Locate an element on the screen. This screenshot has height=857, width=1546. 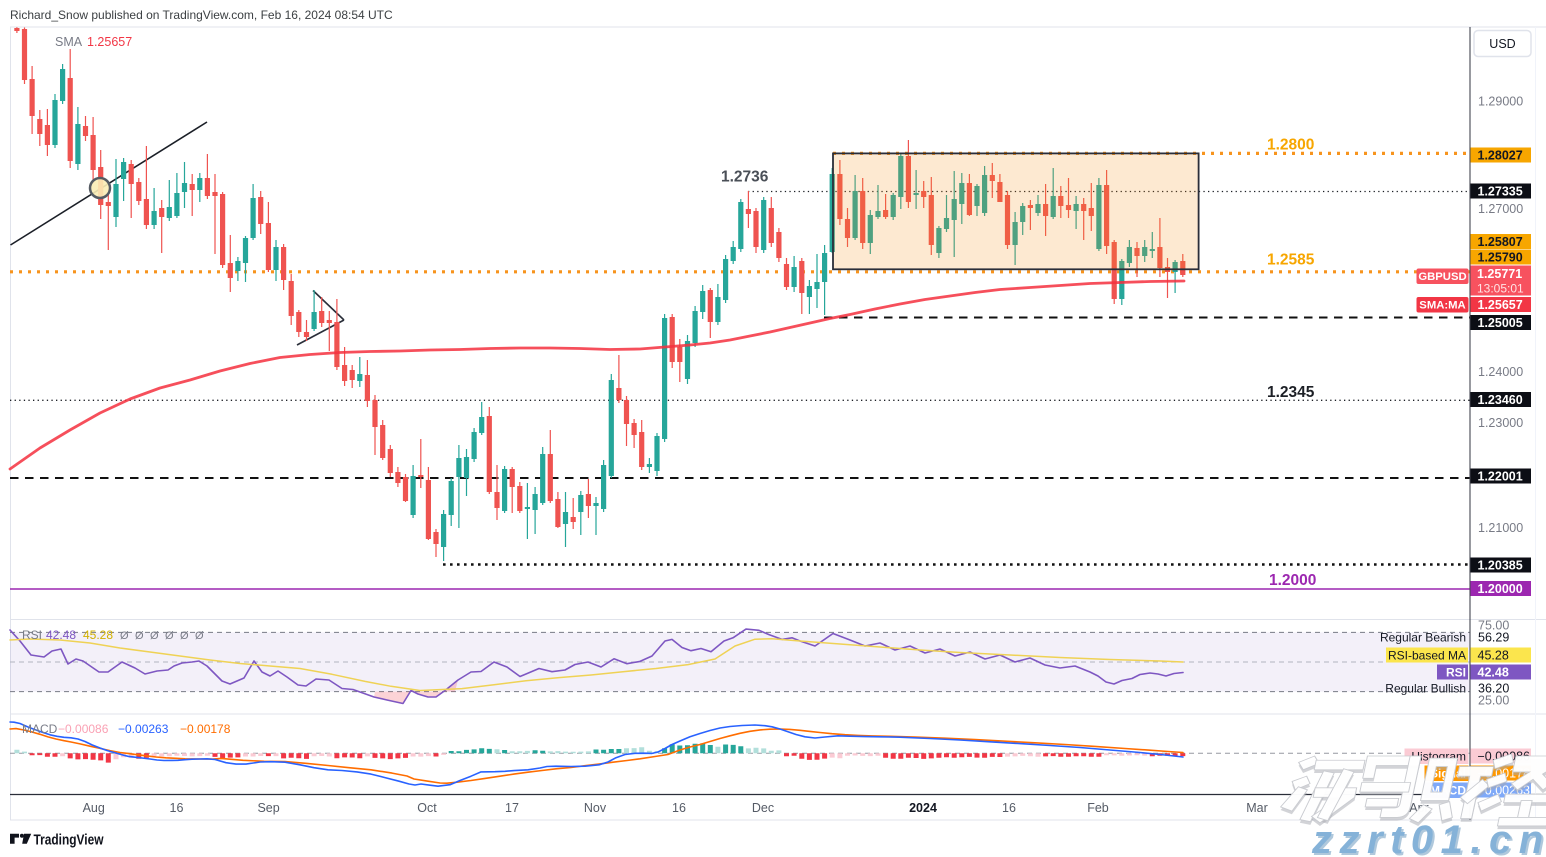
svg-text: 1.27000 is located at coordinates (1500, 209).